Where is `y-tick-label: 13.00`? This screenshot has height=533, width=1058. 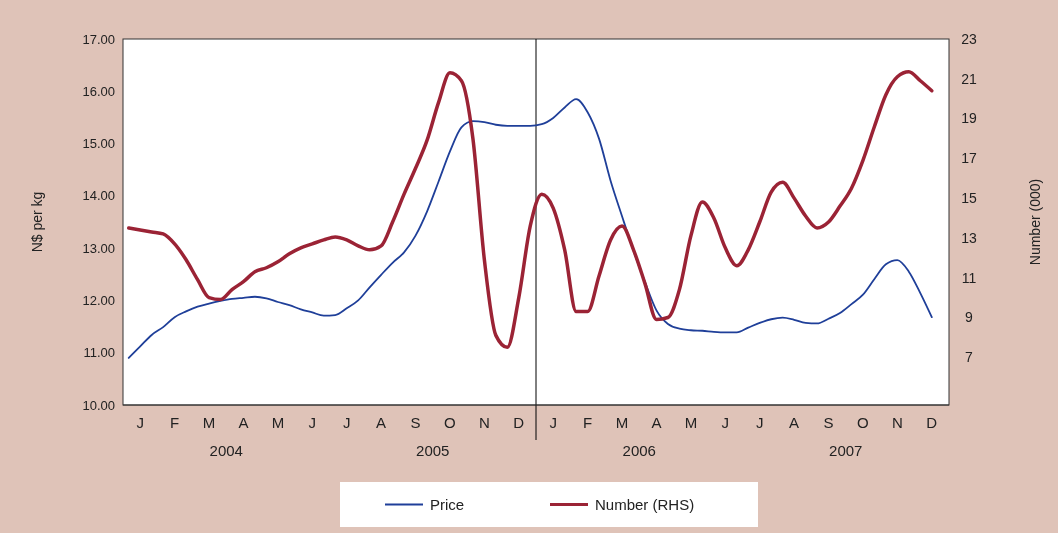
y-tick-label: 13.00 is located at coordinates (98, 248).